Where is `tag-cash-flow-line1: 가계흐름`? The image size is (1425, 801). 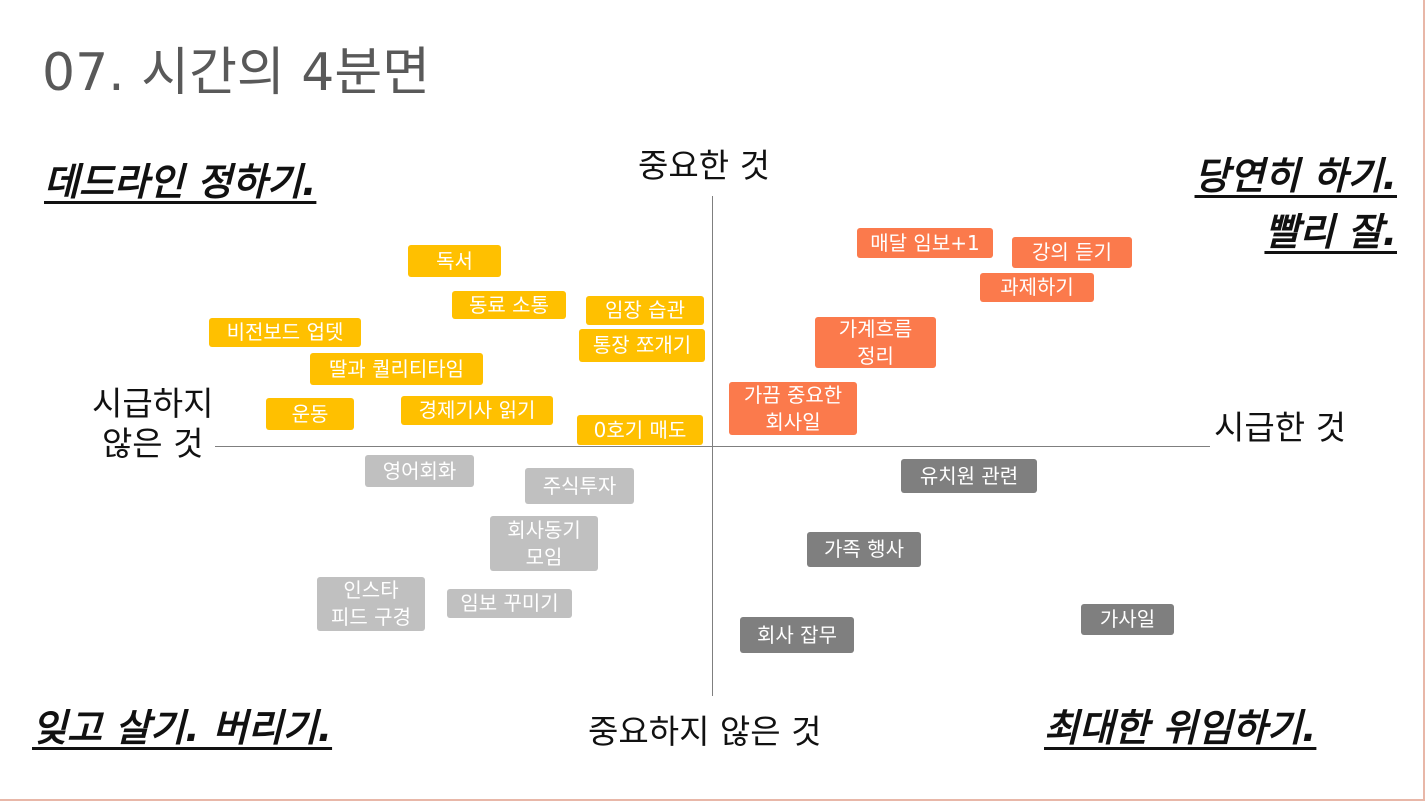 tag-cash-flow-line1: 가계흐름 is located at coordinates (875, 328).